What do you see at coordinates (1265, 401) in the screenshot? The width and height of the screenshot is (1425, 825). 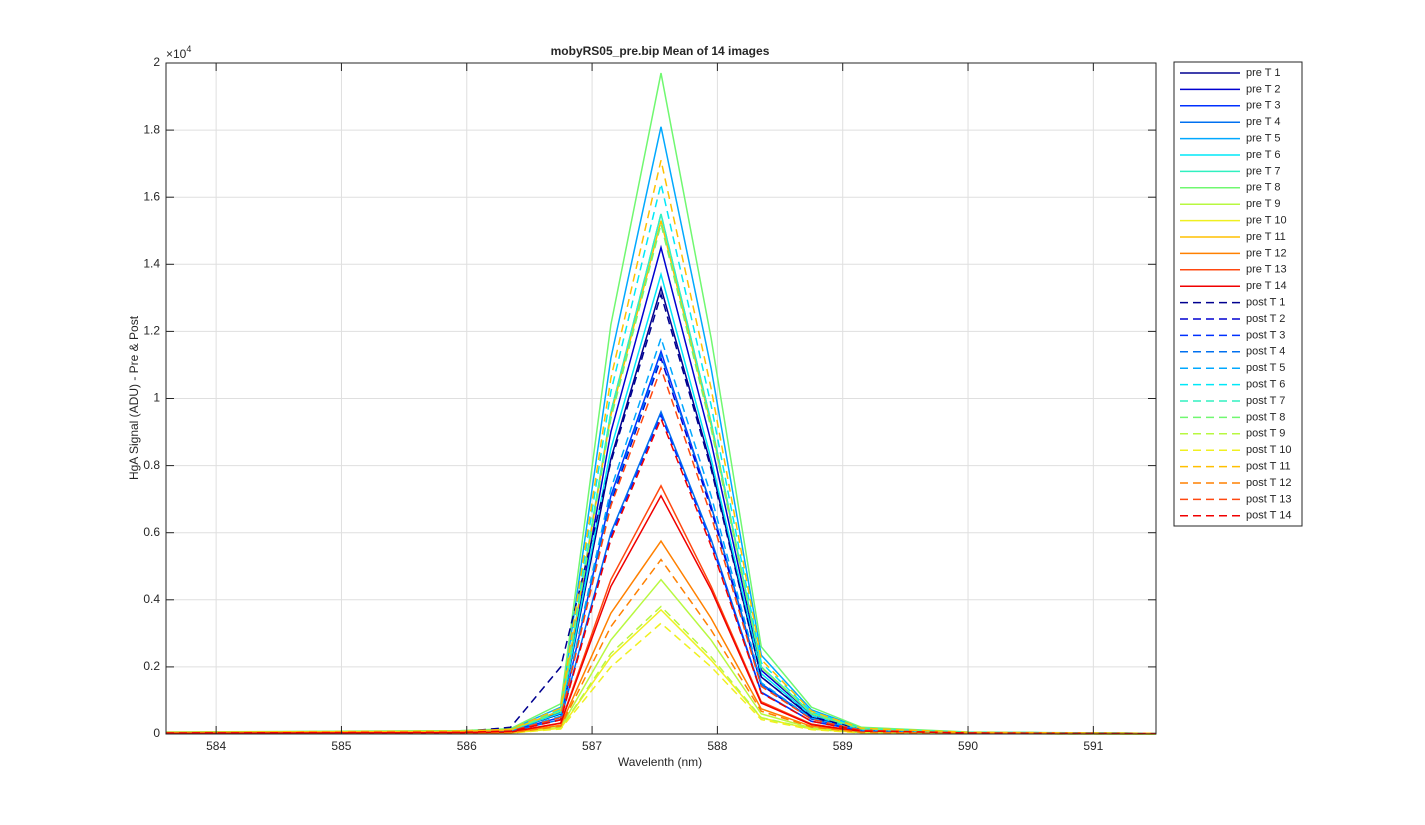 I see `legend-label: post T 7` at bounding box center [1265, 401].